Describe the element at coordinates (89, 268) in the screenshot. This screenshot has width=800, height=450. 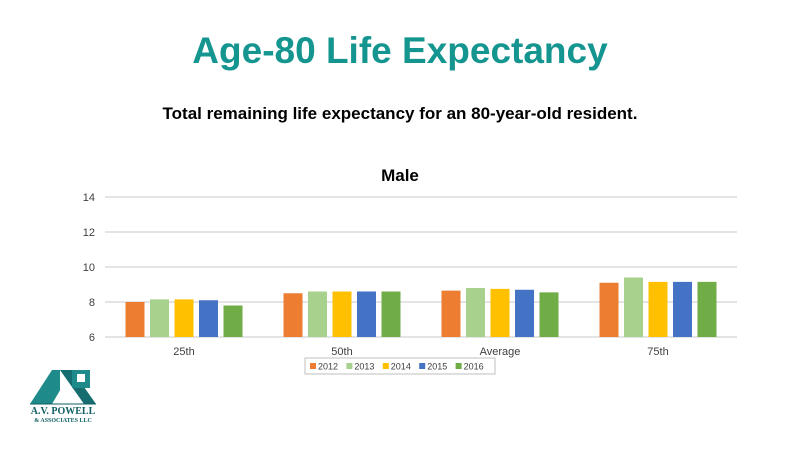
I see `y-tick-label: 10` at that location.